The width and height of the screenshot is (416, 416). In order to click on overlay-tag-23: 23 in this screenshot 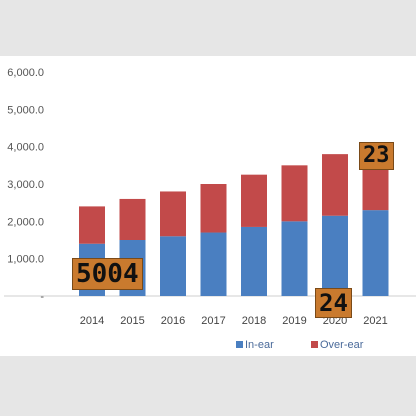, I will do `click(376, 156)`.